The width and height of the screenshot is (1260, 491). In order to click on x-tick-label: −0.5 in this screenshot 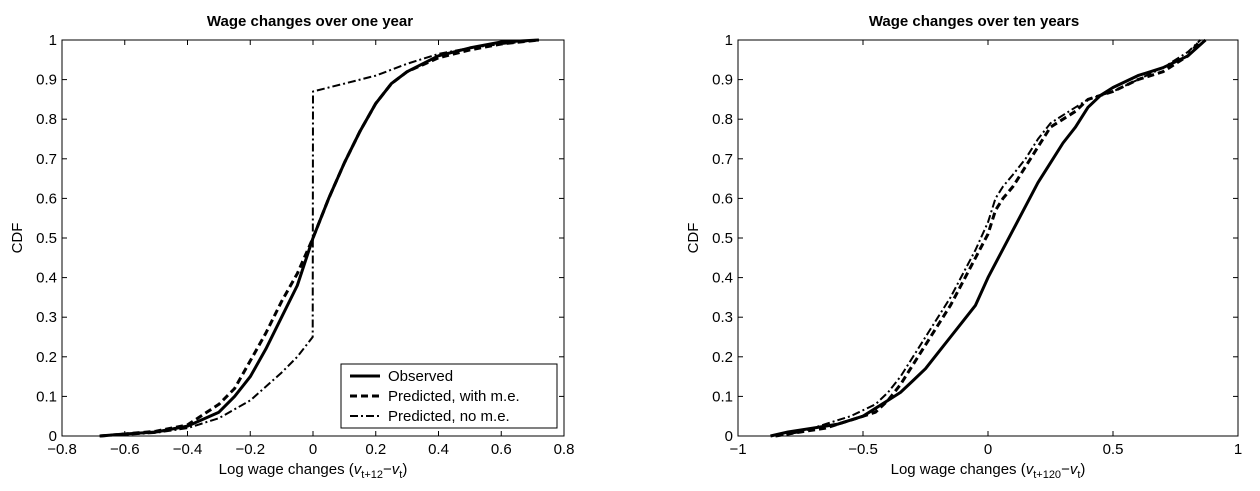, I will do `click(863, 449)`.